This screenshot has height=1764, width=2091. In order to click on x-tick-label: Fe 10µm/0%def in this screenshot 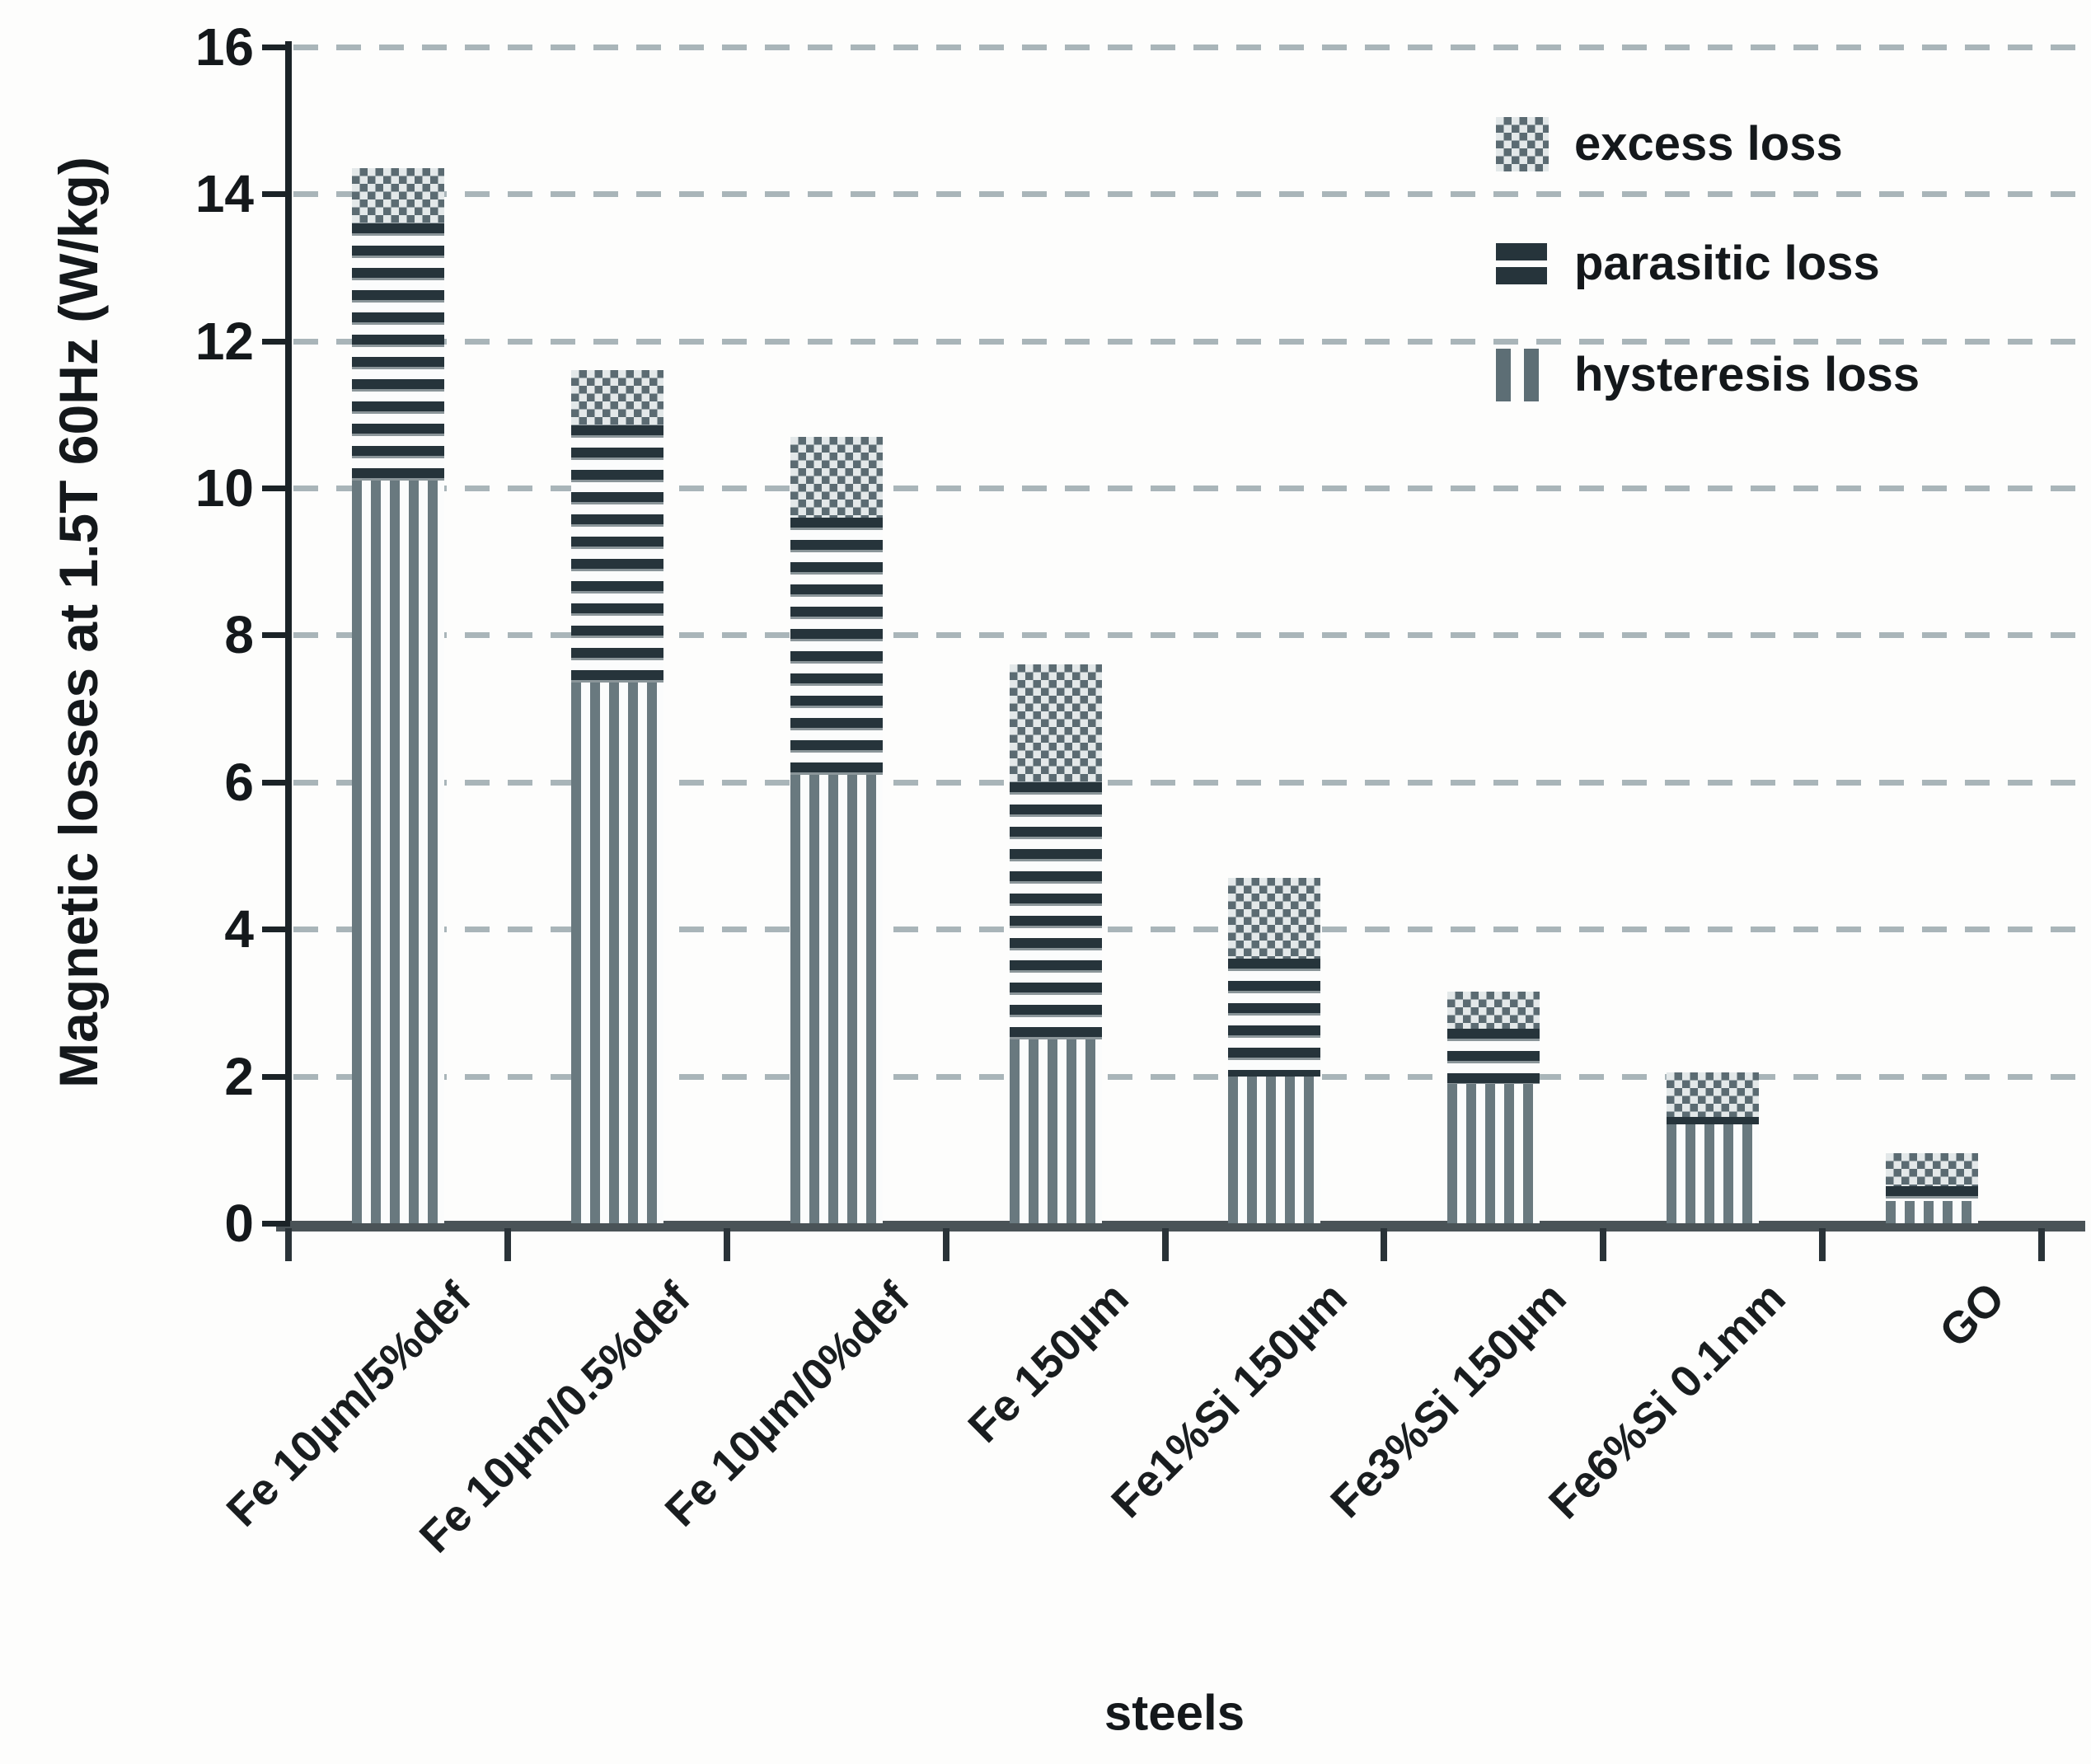, I will do `click(787, 1404)`.